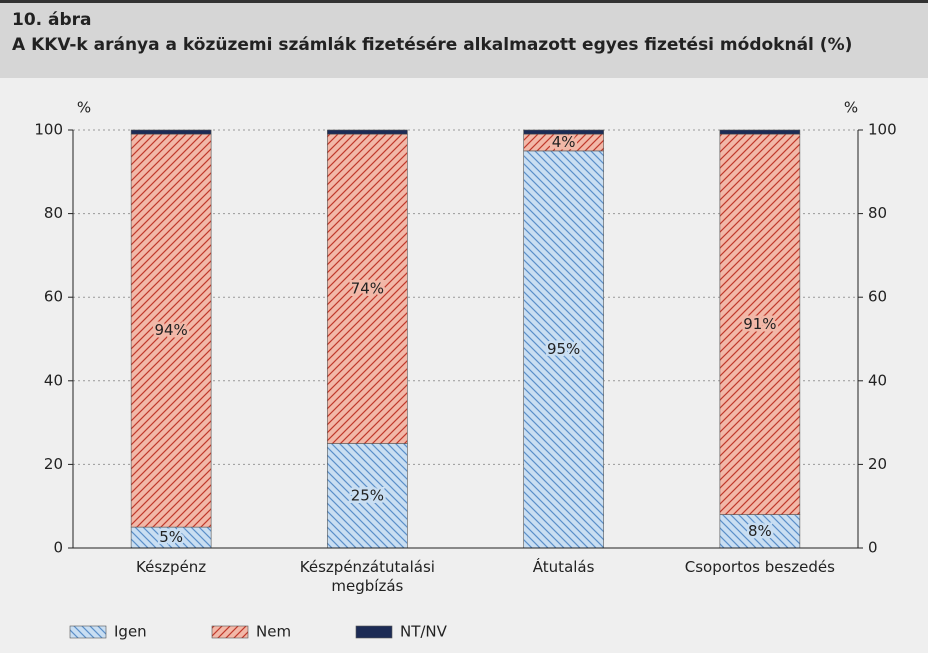  What do you see at coordinates (53, 380) in the screenshot?
I see `y-tick-label: 40` at bounding box center [53, 380].